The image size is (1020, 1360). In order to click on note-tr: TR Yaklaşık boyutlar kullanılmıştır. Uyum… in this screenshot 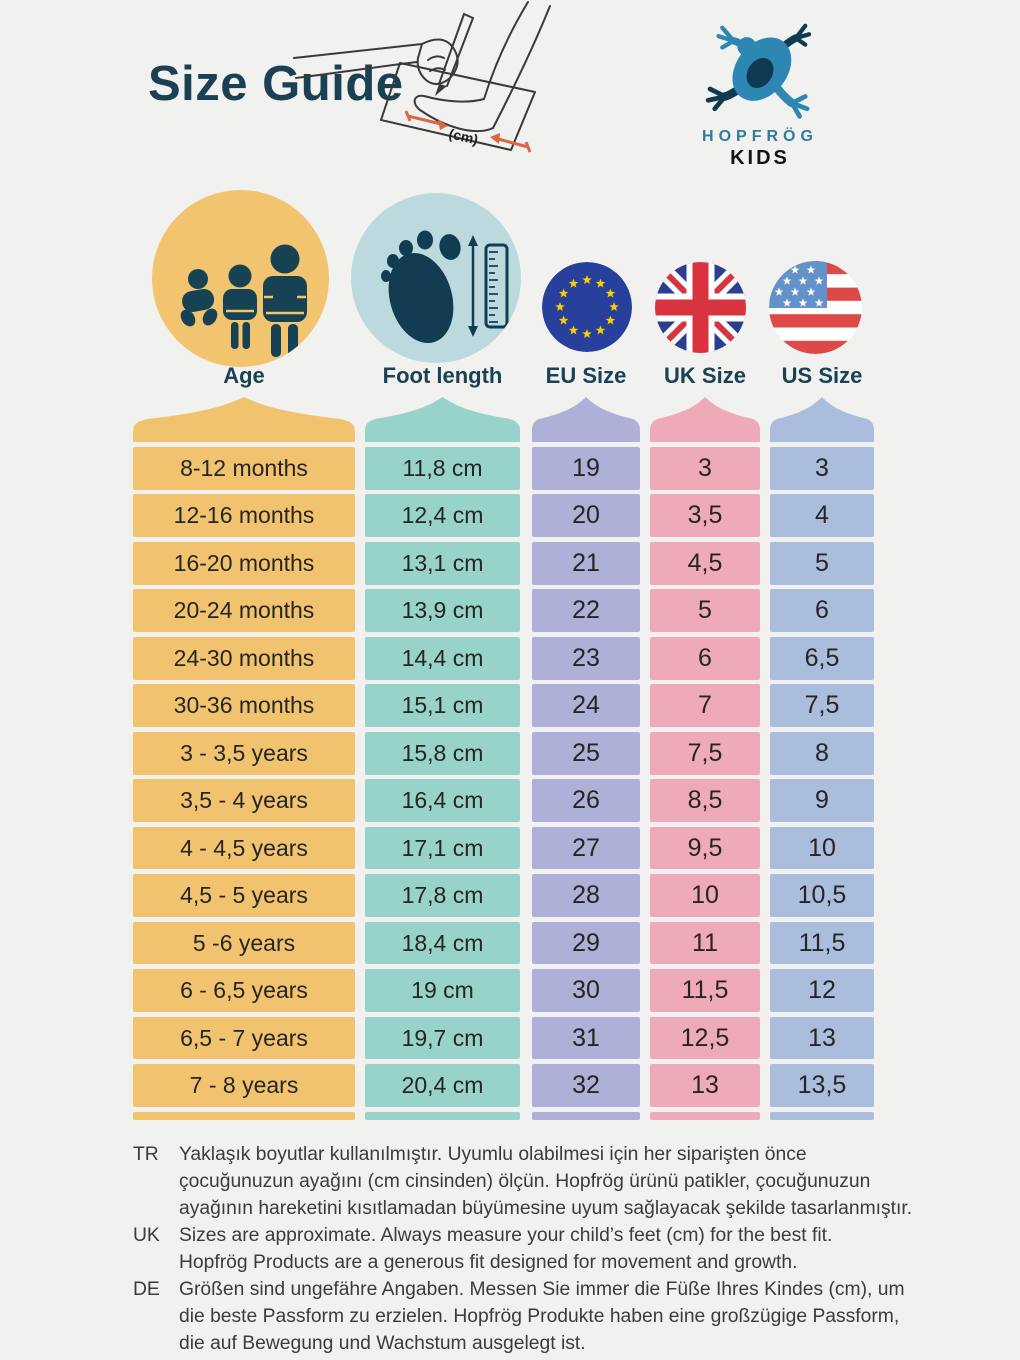, I will do `click(538, 1181)`.